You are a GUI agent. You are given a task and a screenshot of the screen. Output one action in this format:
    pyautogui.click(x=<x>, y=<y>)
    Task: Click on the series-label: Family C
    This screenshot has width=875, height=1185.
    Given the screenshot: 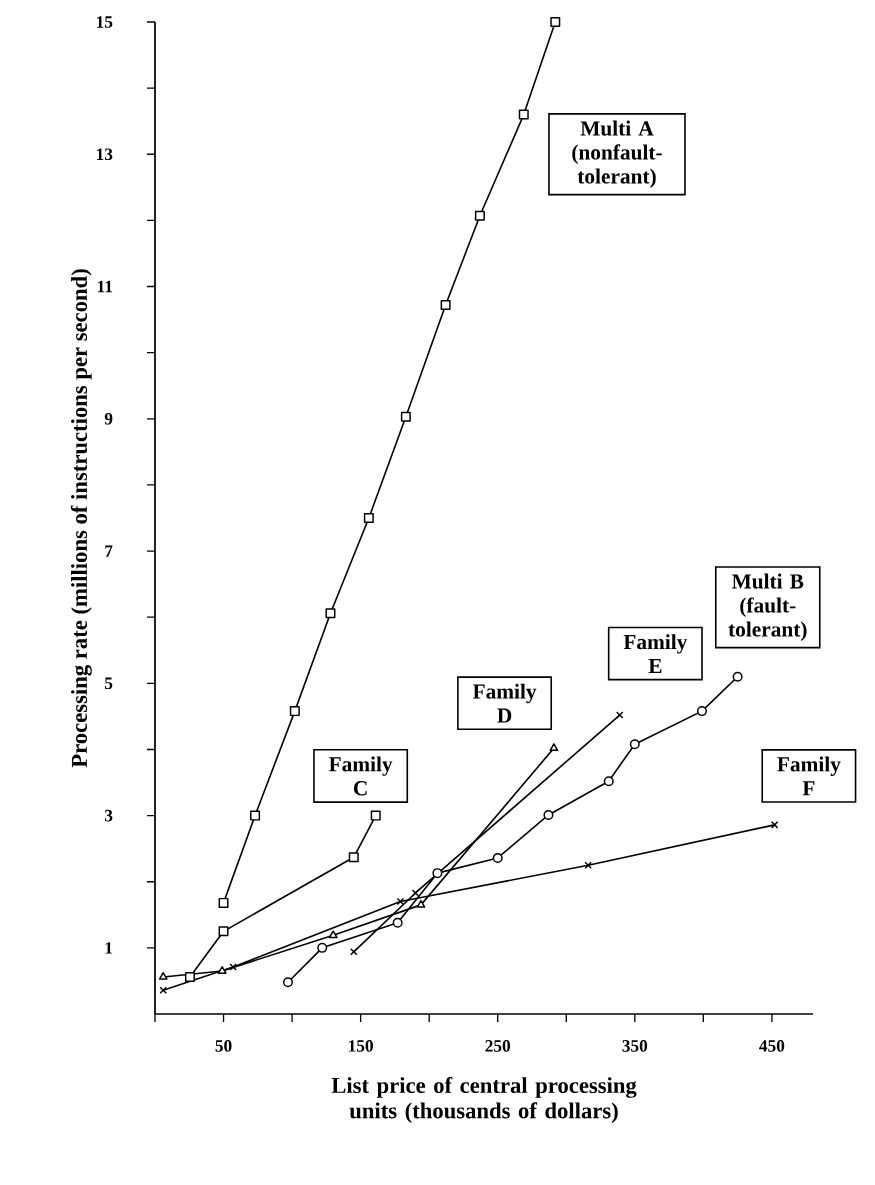 What is the action you would take?
    pyautogui.click(x=360, y=776)
    